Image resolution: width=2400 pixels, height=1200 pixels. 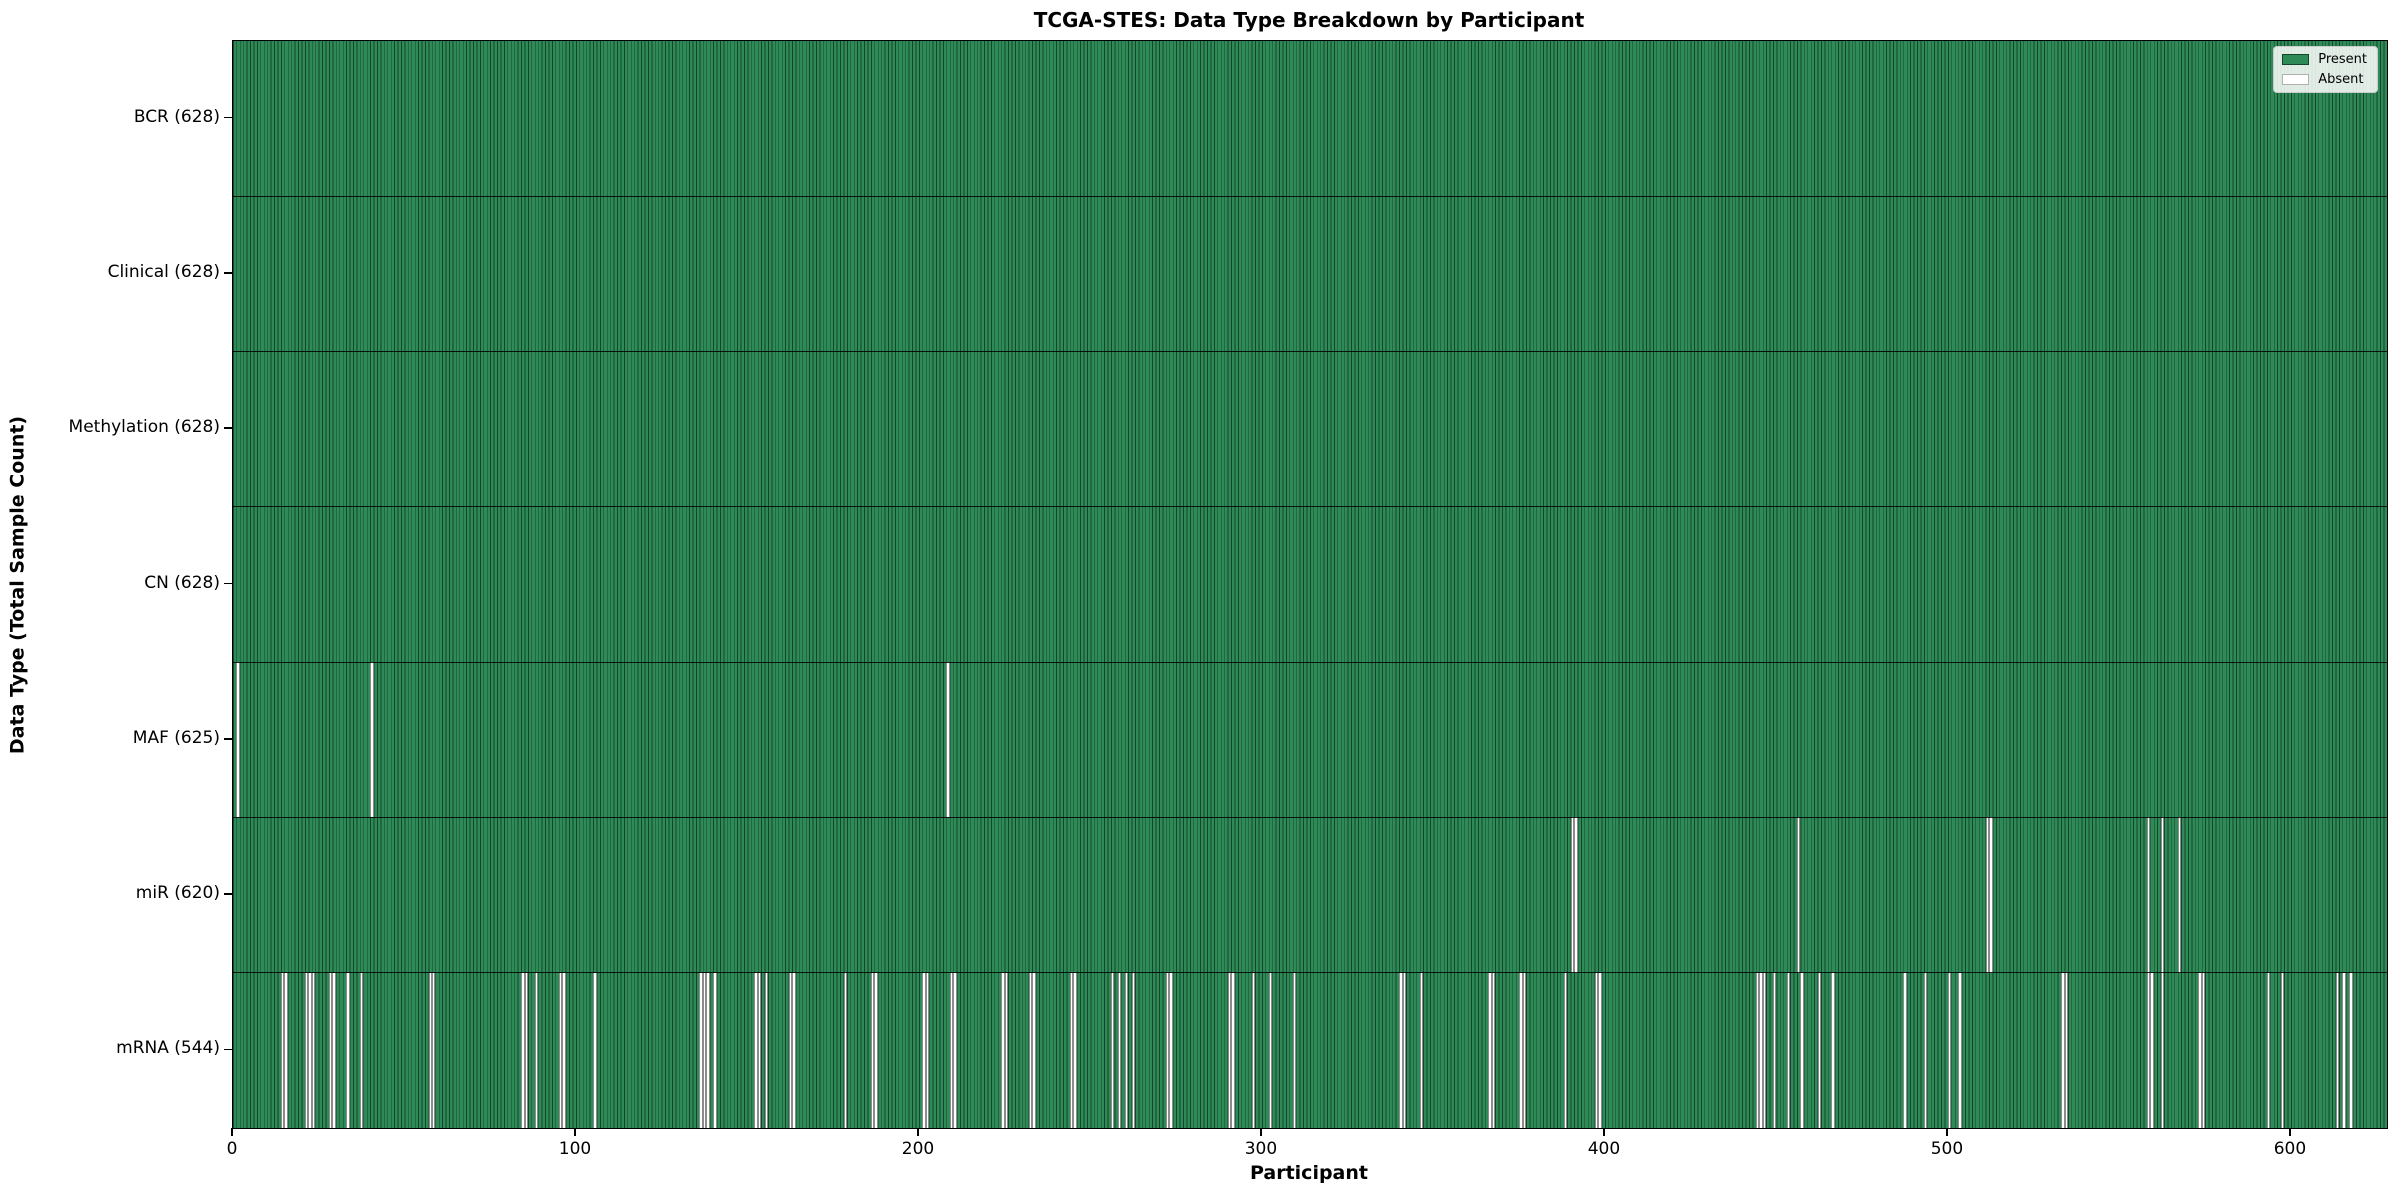 I want to click on legend-swatch-present, so click(x=2296, y=59).